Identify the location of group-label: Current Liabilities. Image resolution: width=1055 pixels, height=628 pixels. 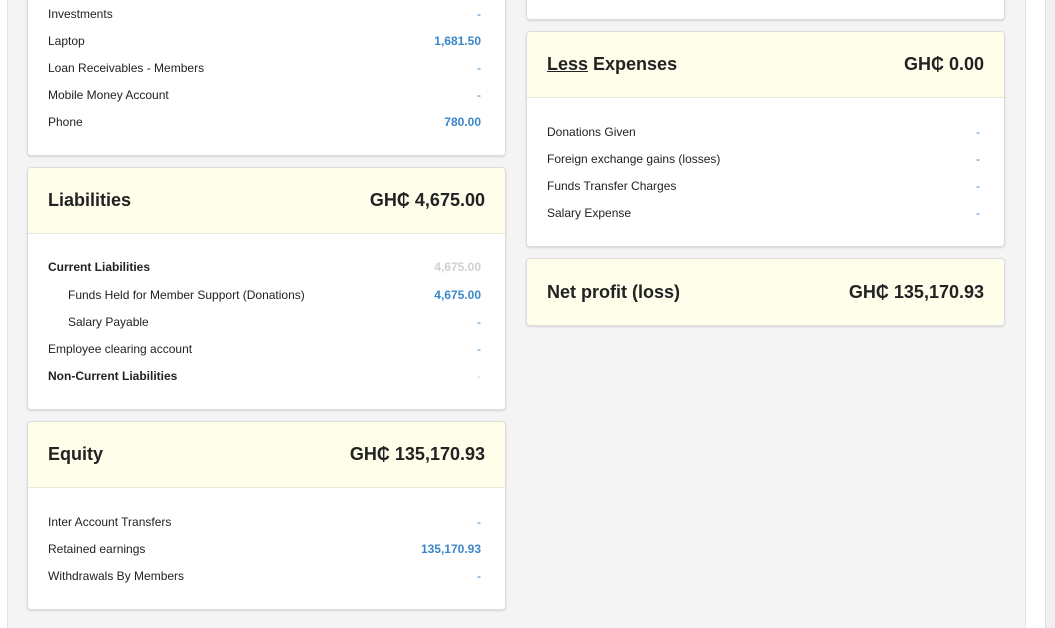
(99, 267).